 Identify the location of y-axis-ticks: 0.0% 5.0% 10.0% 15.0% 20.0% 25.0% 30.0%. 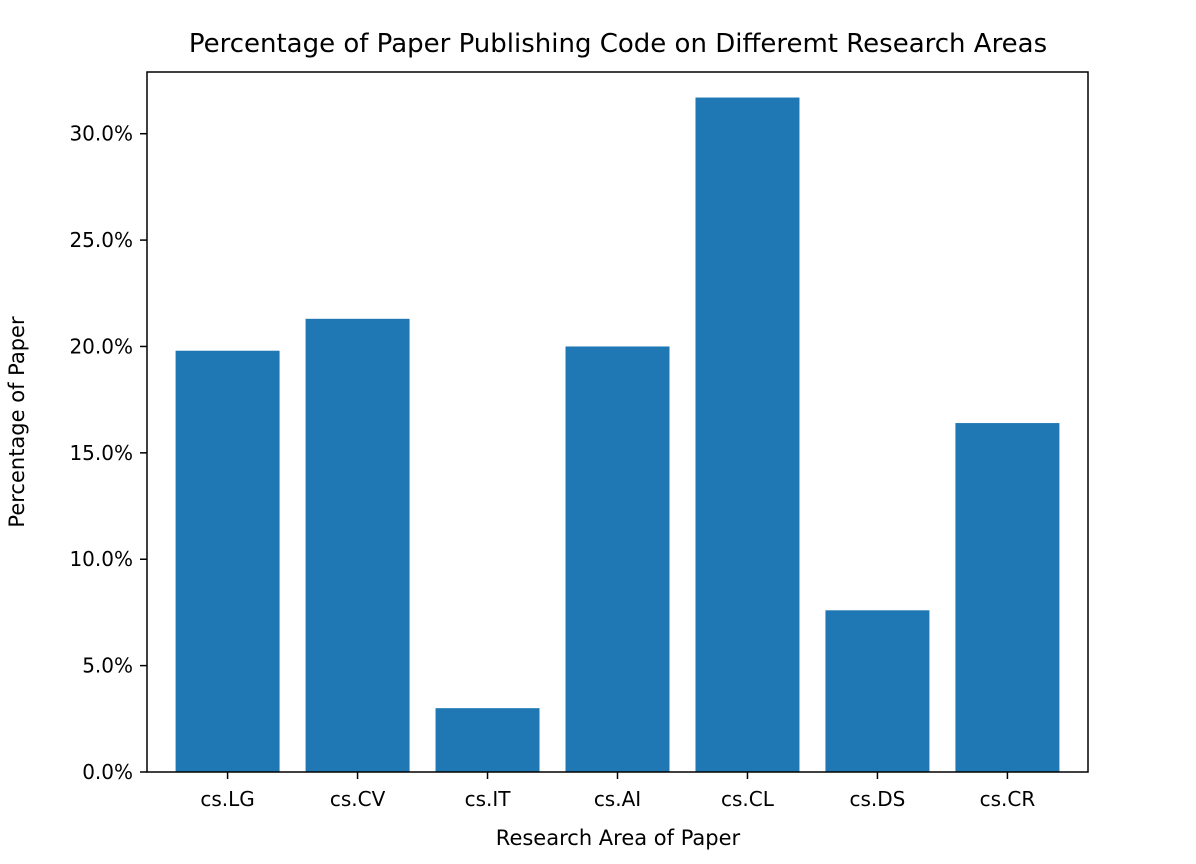
(108, 453).